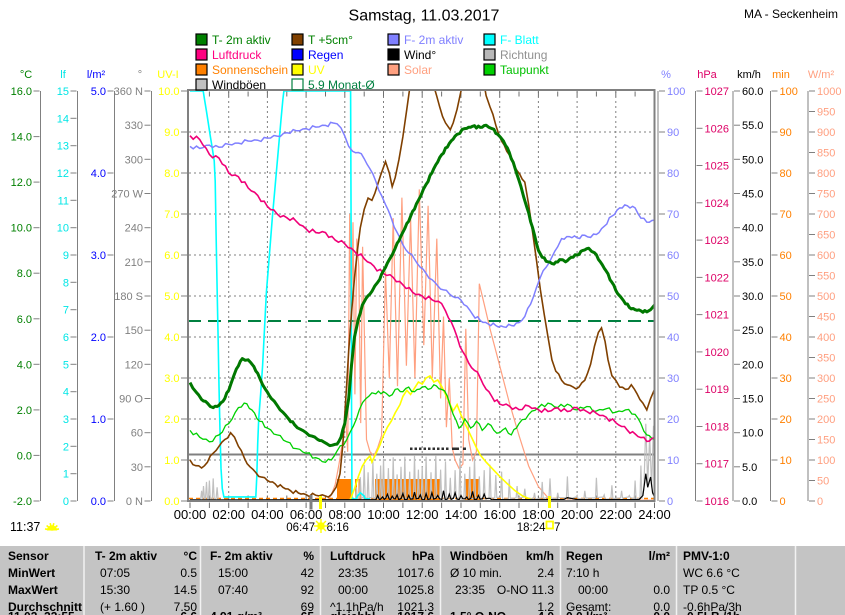 The width and height of the screenshot is (845, 615). I want to click on svg-text: 5.0, so click(98, 92).